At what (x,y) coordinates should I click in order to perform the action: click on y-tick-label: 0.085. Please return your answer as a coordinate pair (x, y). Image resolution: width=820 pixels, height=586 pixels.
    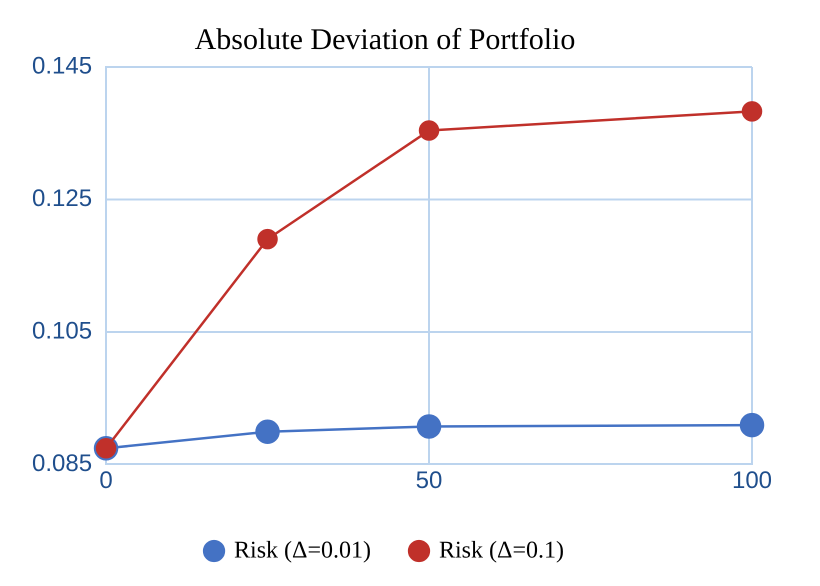
    Looking at the image, I should click on (62, 463).